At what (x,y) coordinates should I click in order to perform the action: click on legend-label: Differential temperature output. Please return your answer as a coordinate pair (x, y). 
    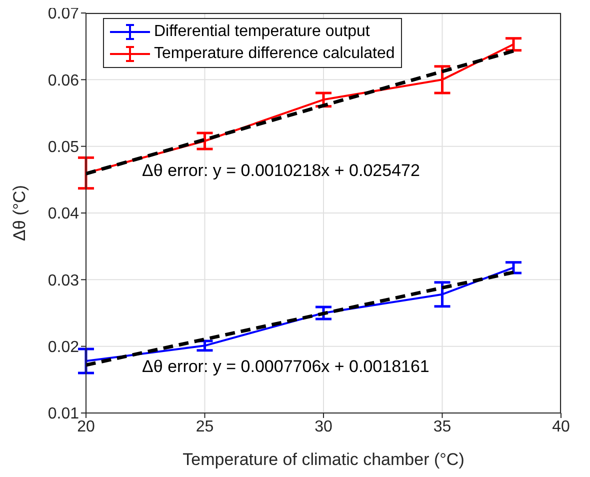
    Looking at the image, I should click on (262, 32).